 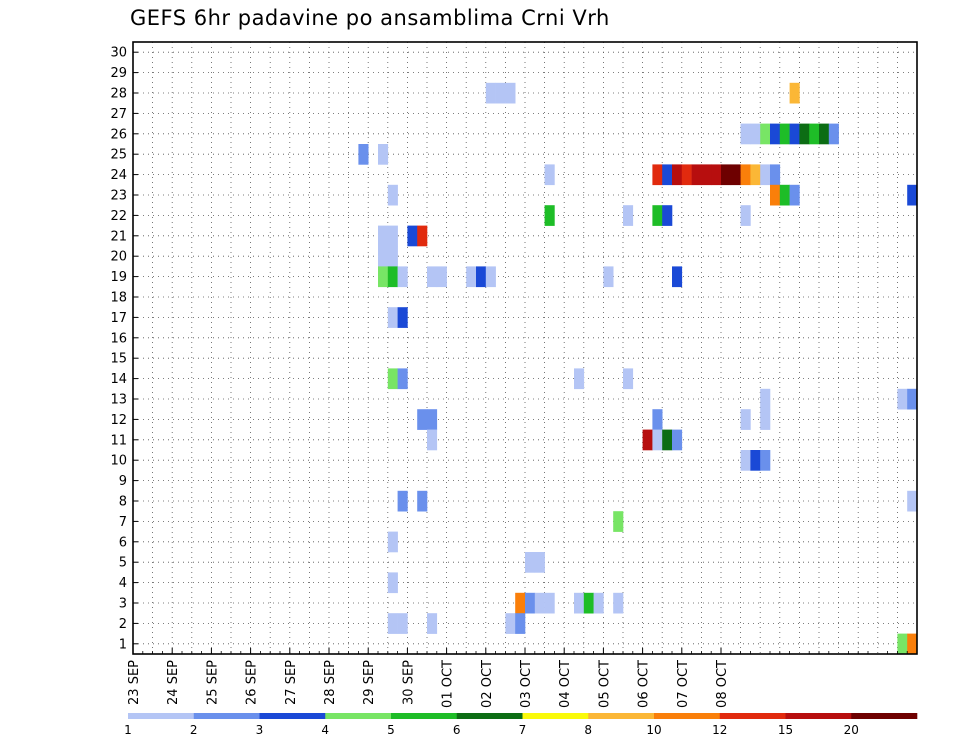 I want to click on y-tick-label: 29, so click(x=118, y=73).